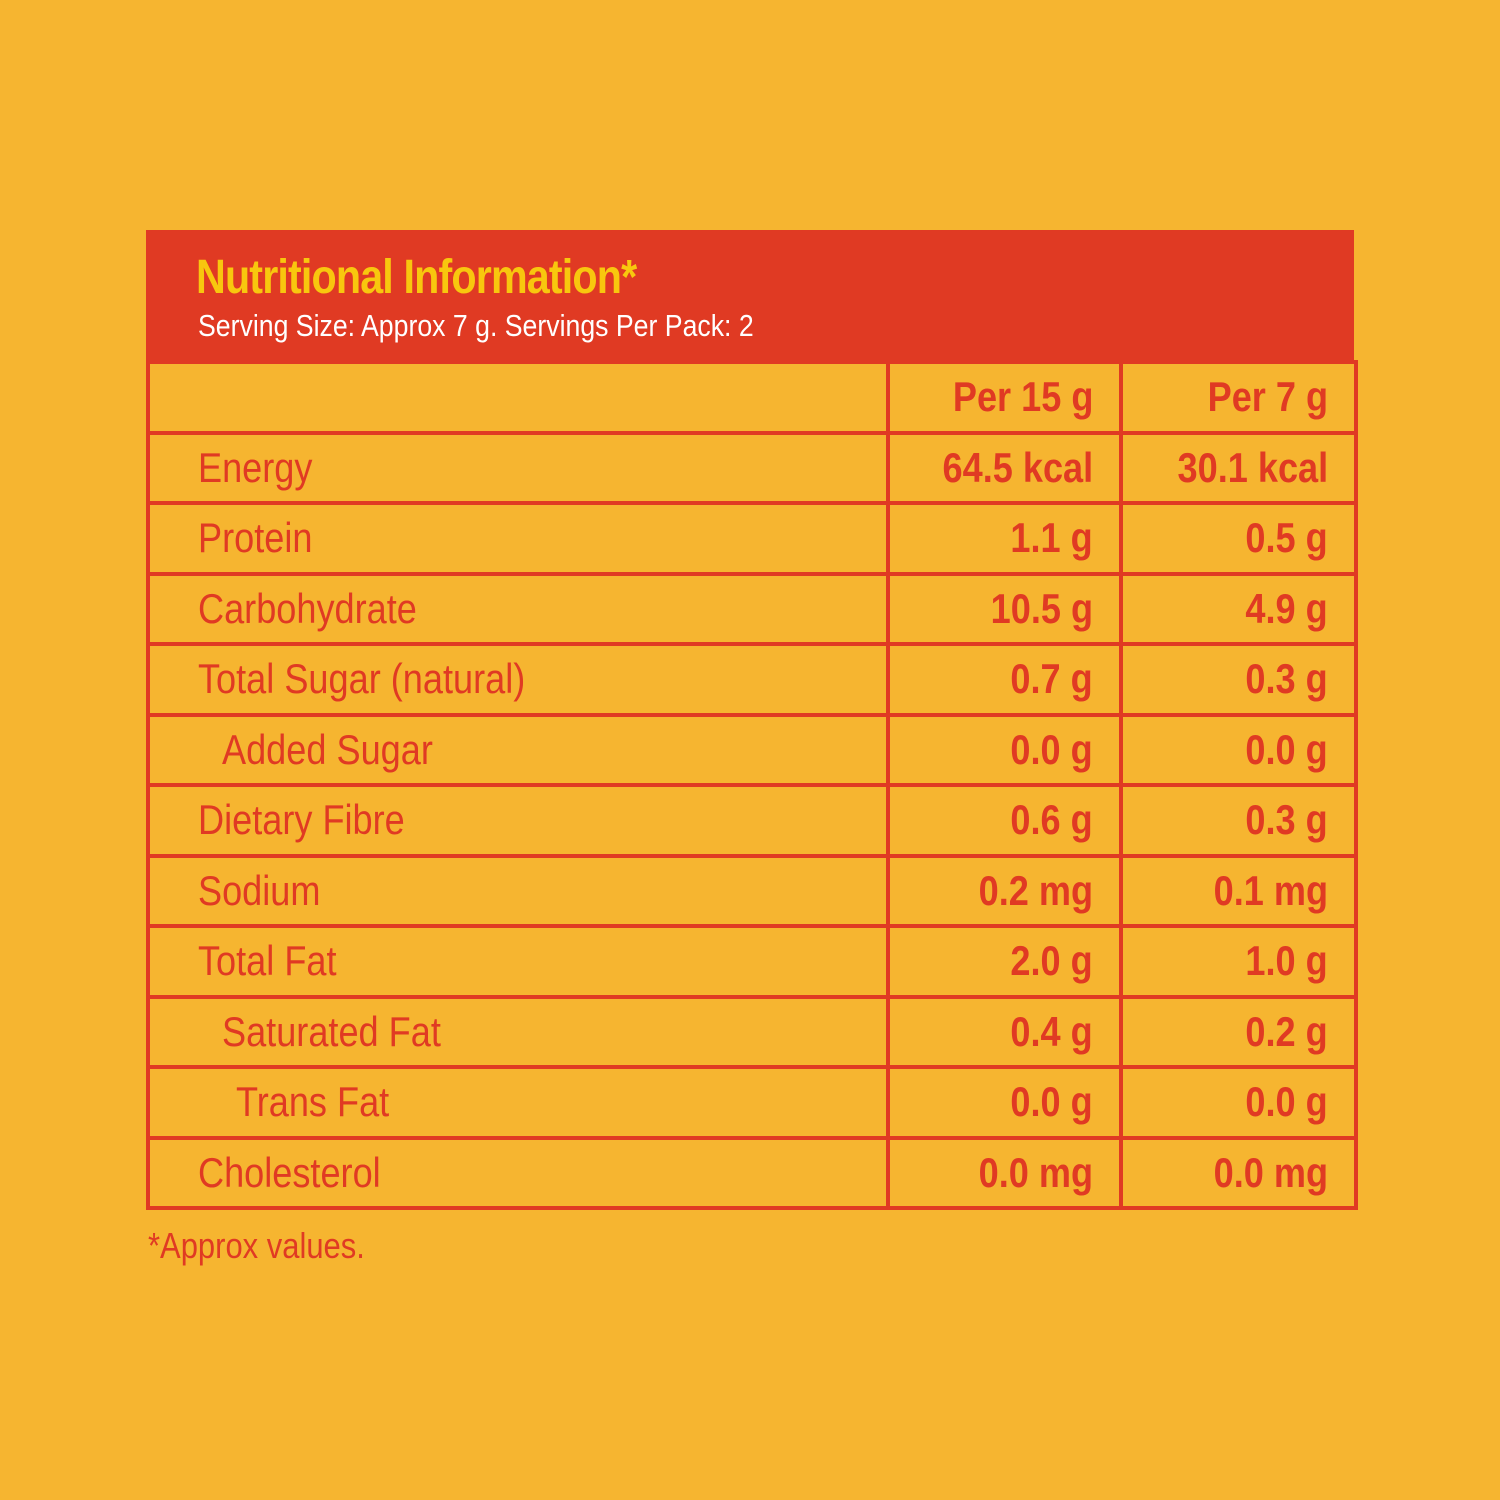 The image size is (1500, 1500). I want to click on value-per-7g: 30.1 kcal, so click(1252, 467).